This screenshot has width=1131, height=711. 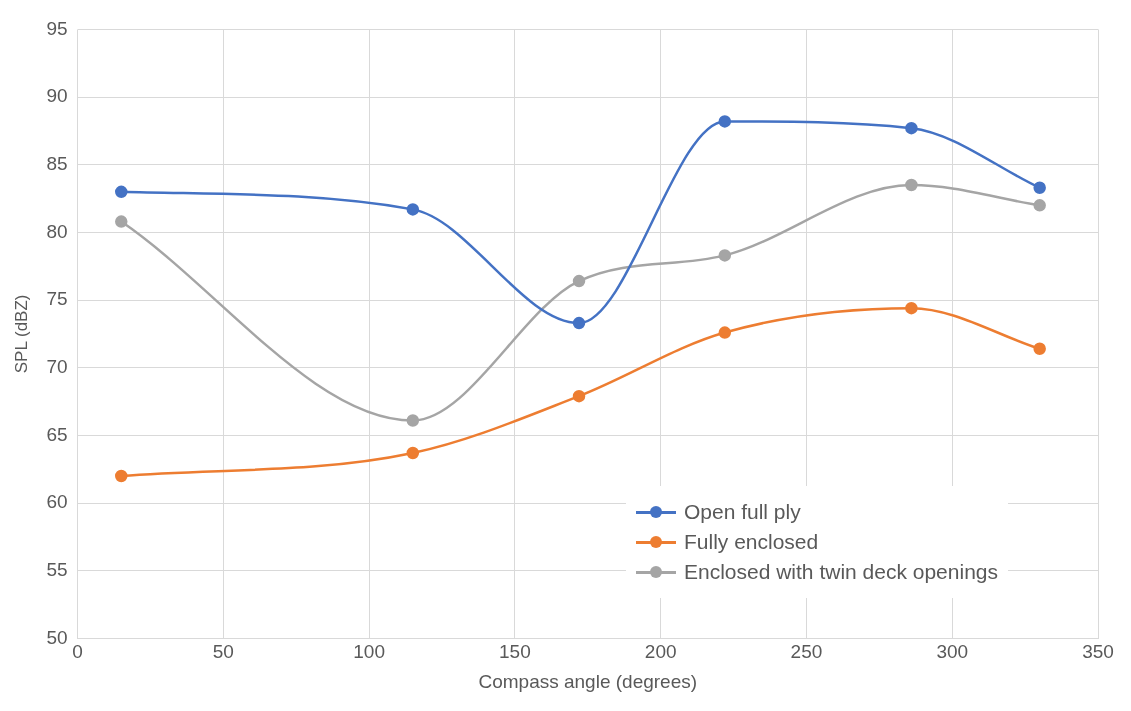 What do you see at coordinates (57, 434) in the screenshot?
I see `y-tick-label: 65` at bounding box center [57, 434].